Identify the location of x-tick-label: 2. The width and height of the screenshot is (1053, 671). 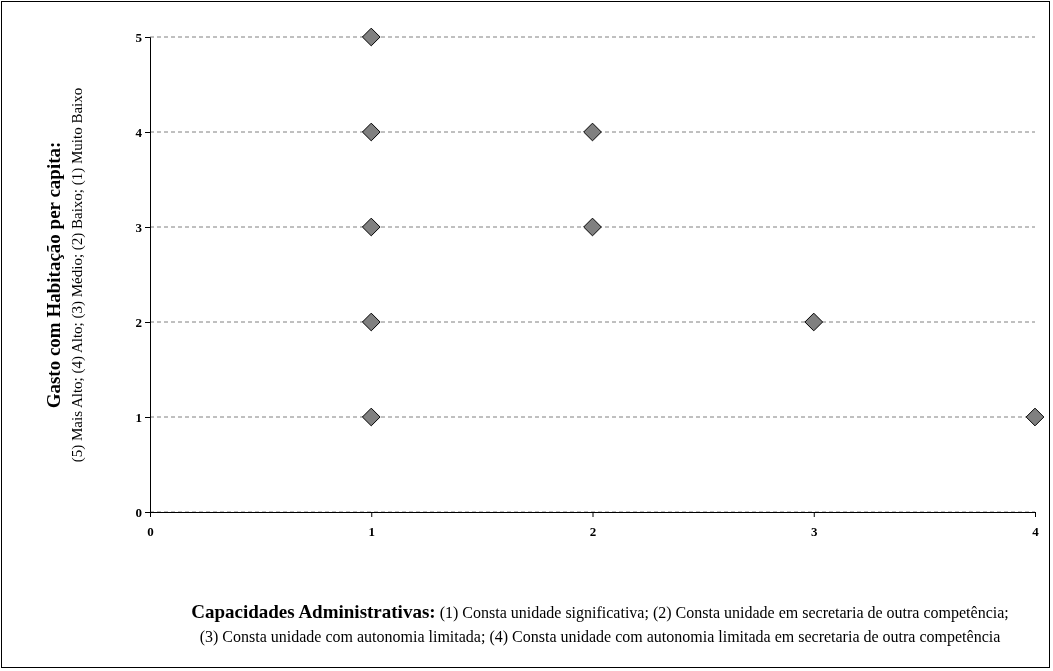
(593, 531).